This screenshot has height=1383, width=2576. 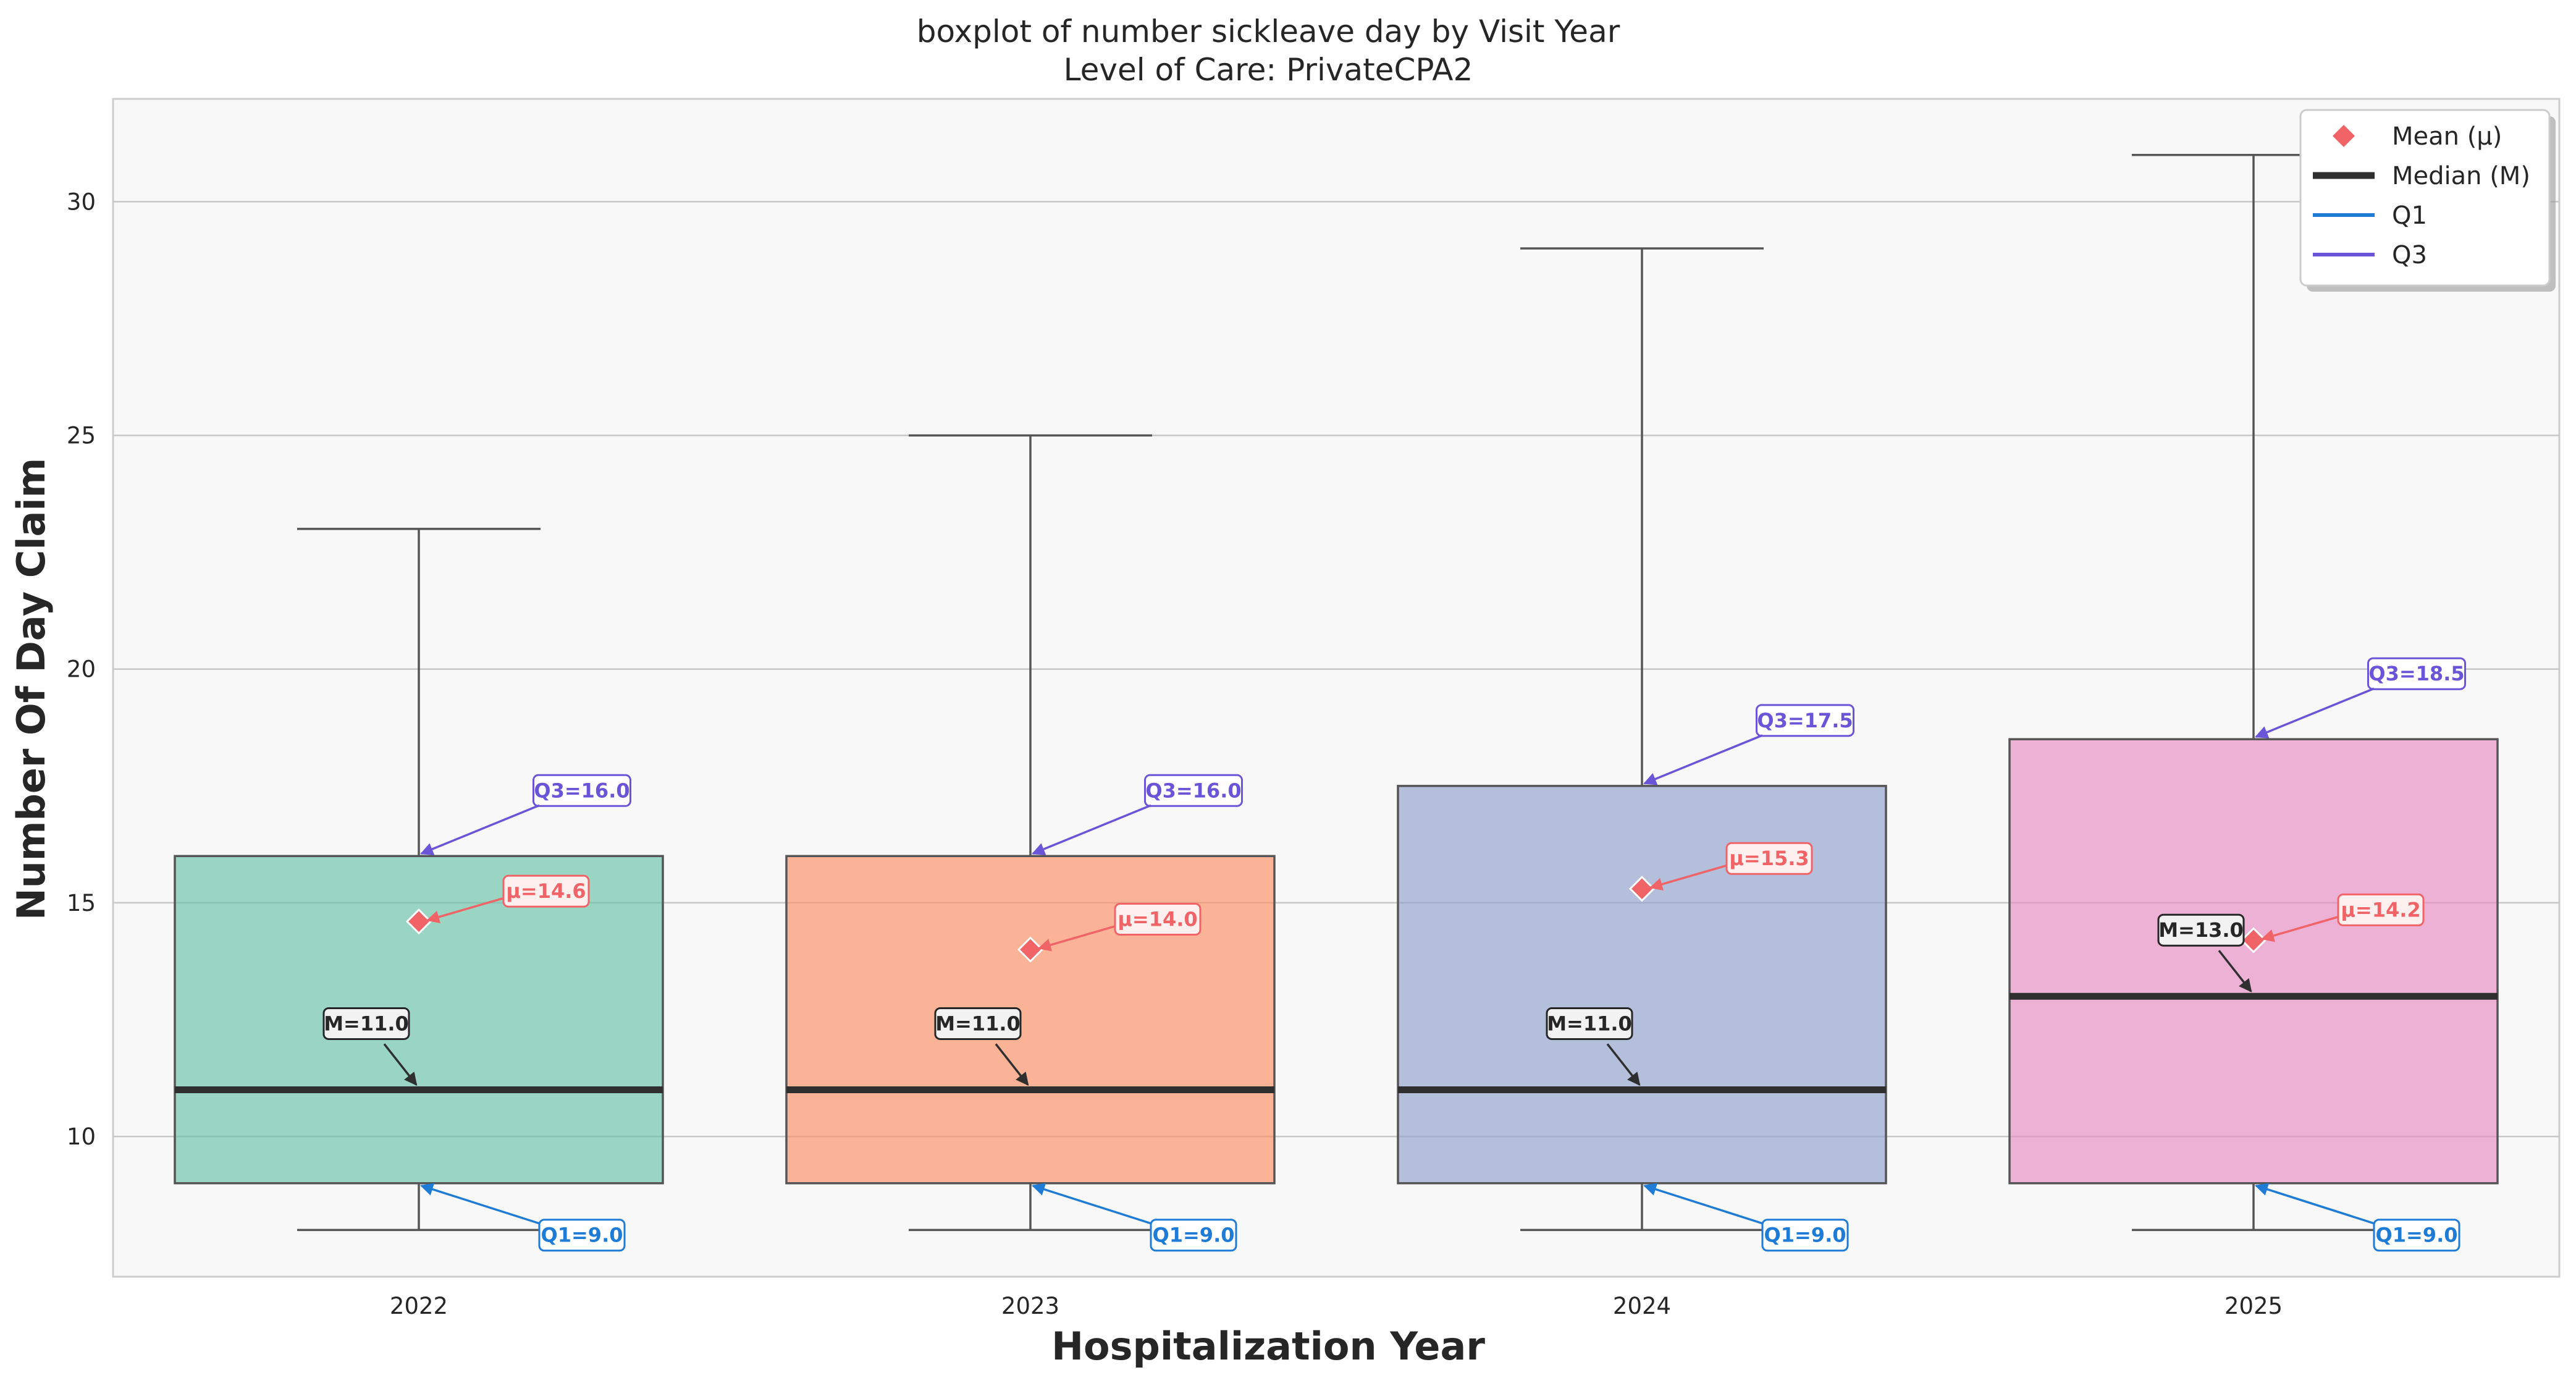 What do you see at coordinates (81, 201) in the screenshot?
I see `y-tick-label: 30` at bounding box center [81, 201].